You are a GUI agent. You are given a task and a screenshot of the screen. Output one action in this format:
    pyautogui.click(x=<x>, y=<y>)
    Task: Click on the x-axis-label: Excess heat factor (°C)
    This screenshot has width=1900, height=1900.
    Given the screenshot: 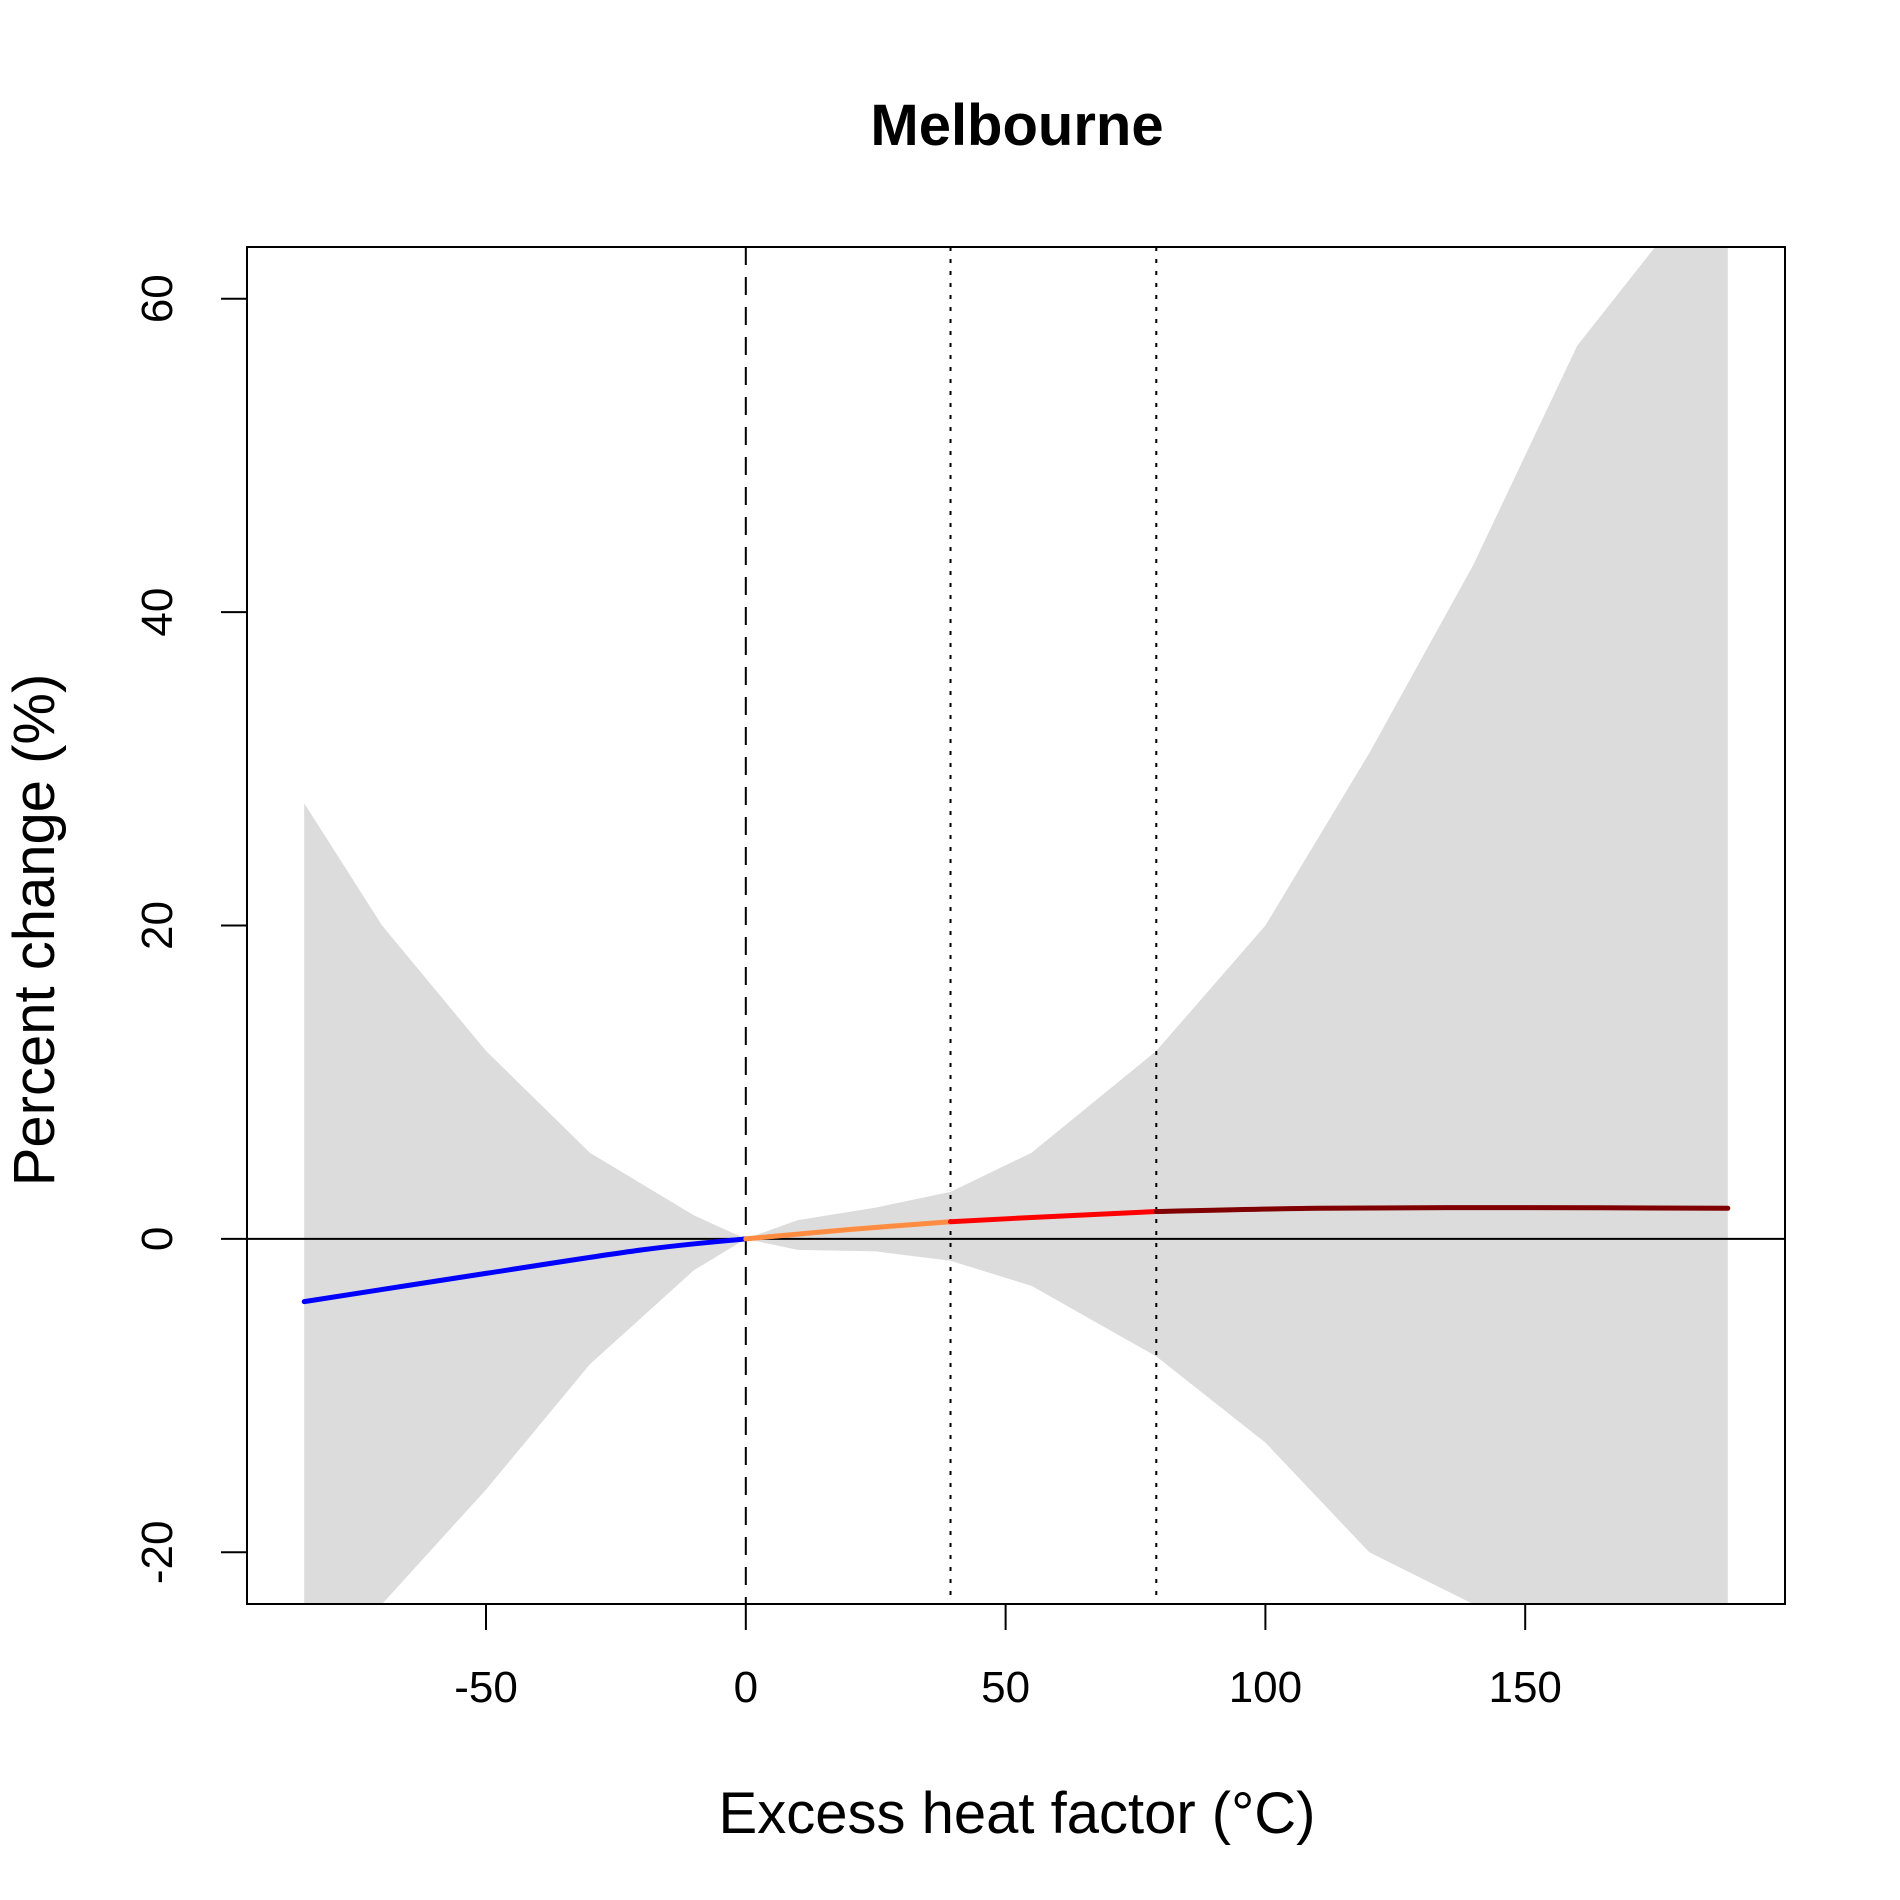 What is the action you would take?
    pyautogui.click(x=1017, y=1813)
    